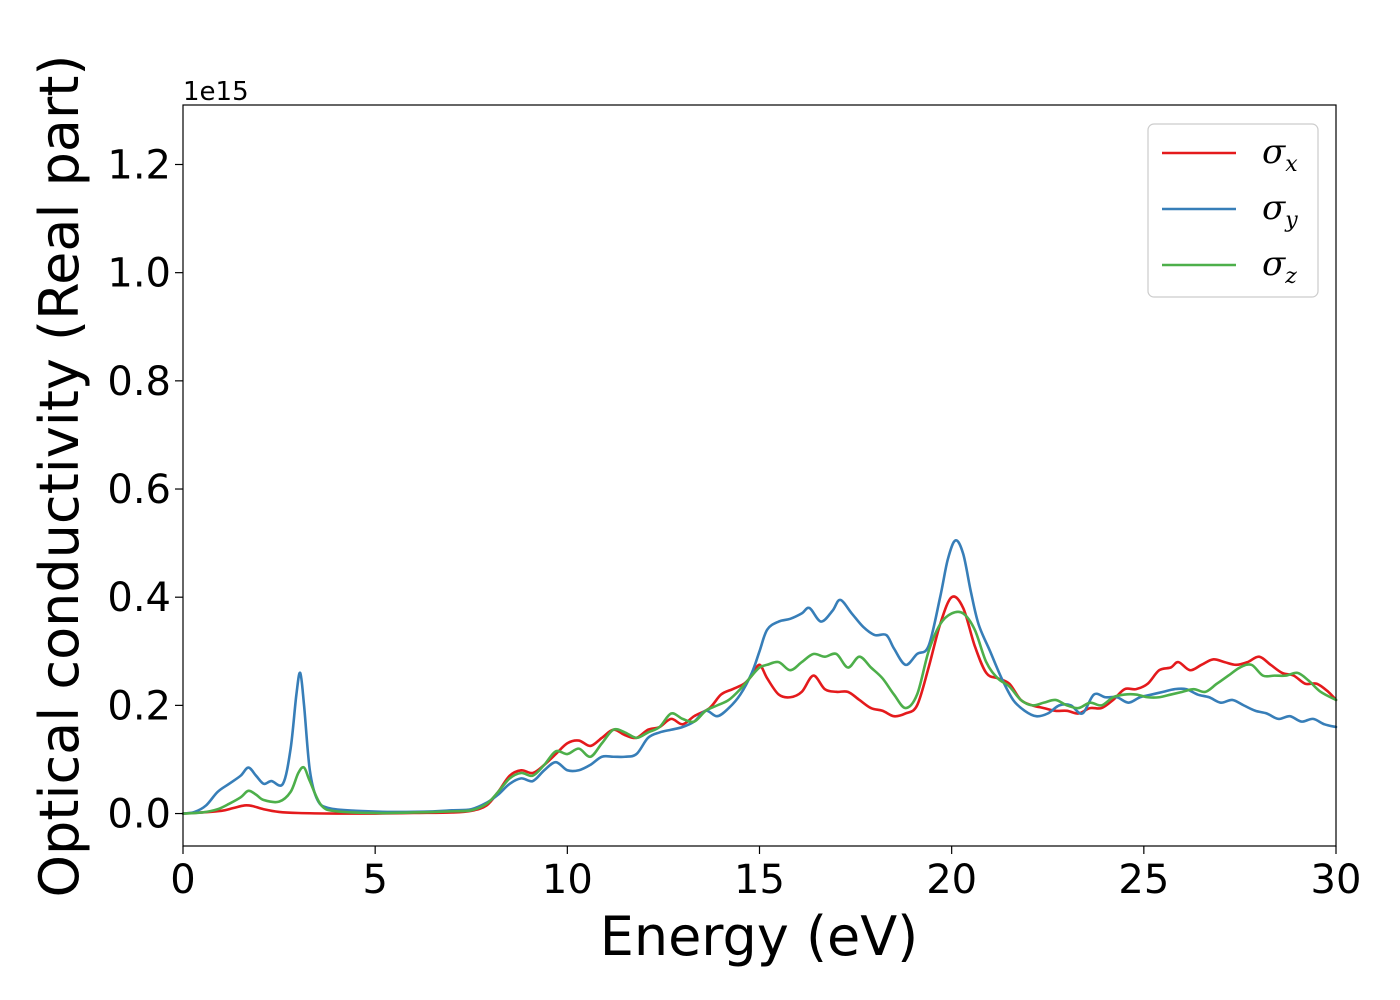  Describe the element at coordinates (1143, 880) in the screenshot. I see `x-tick-label: 25` at that location.